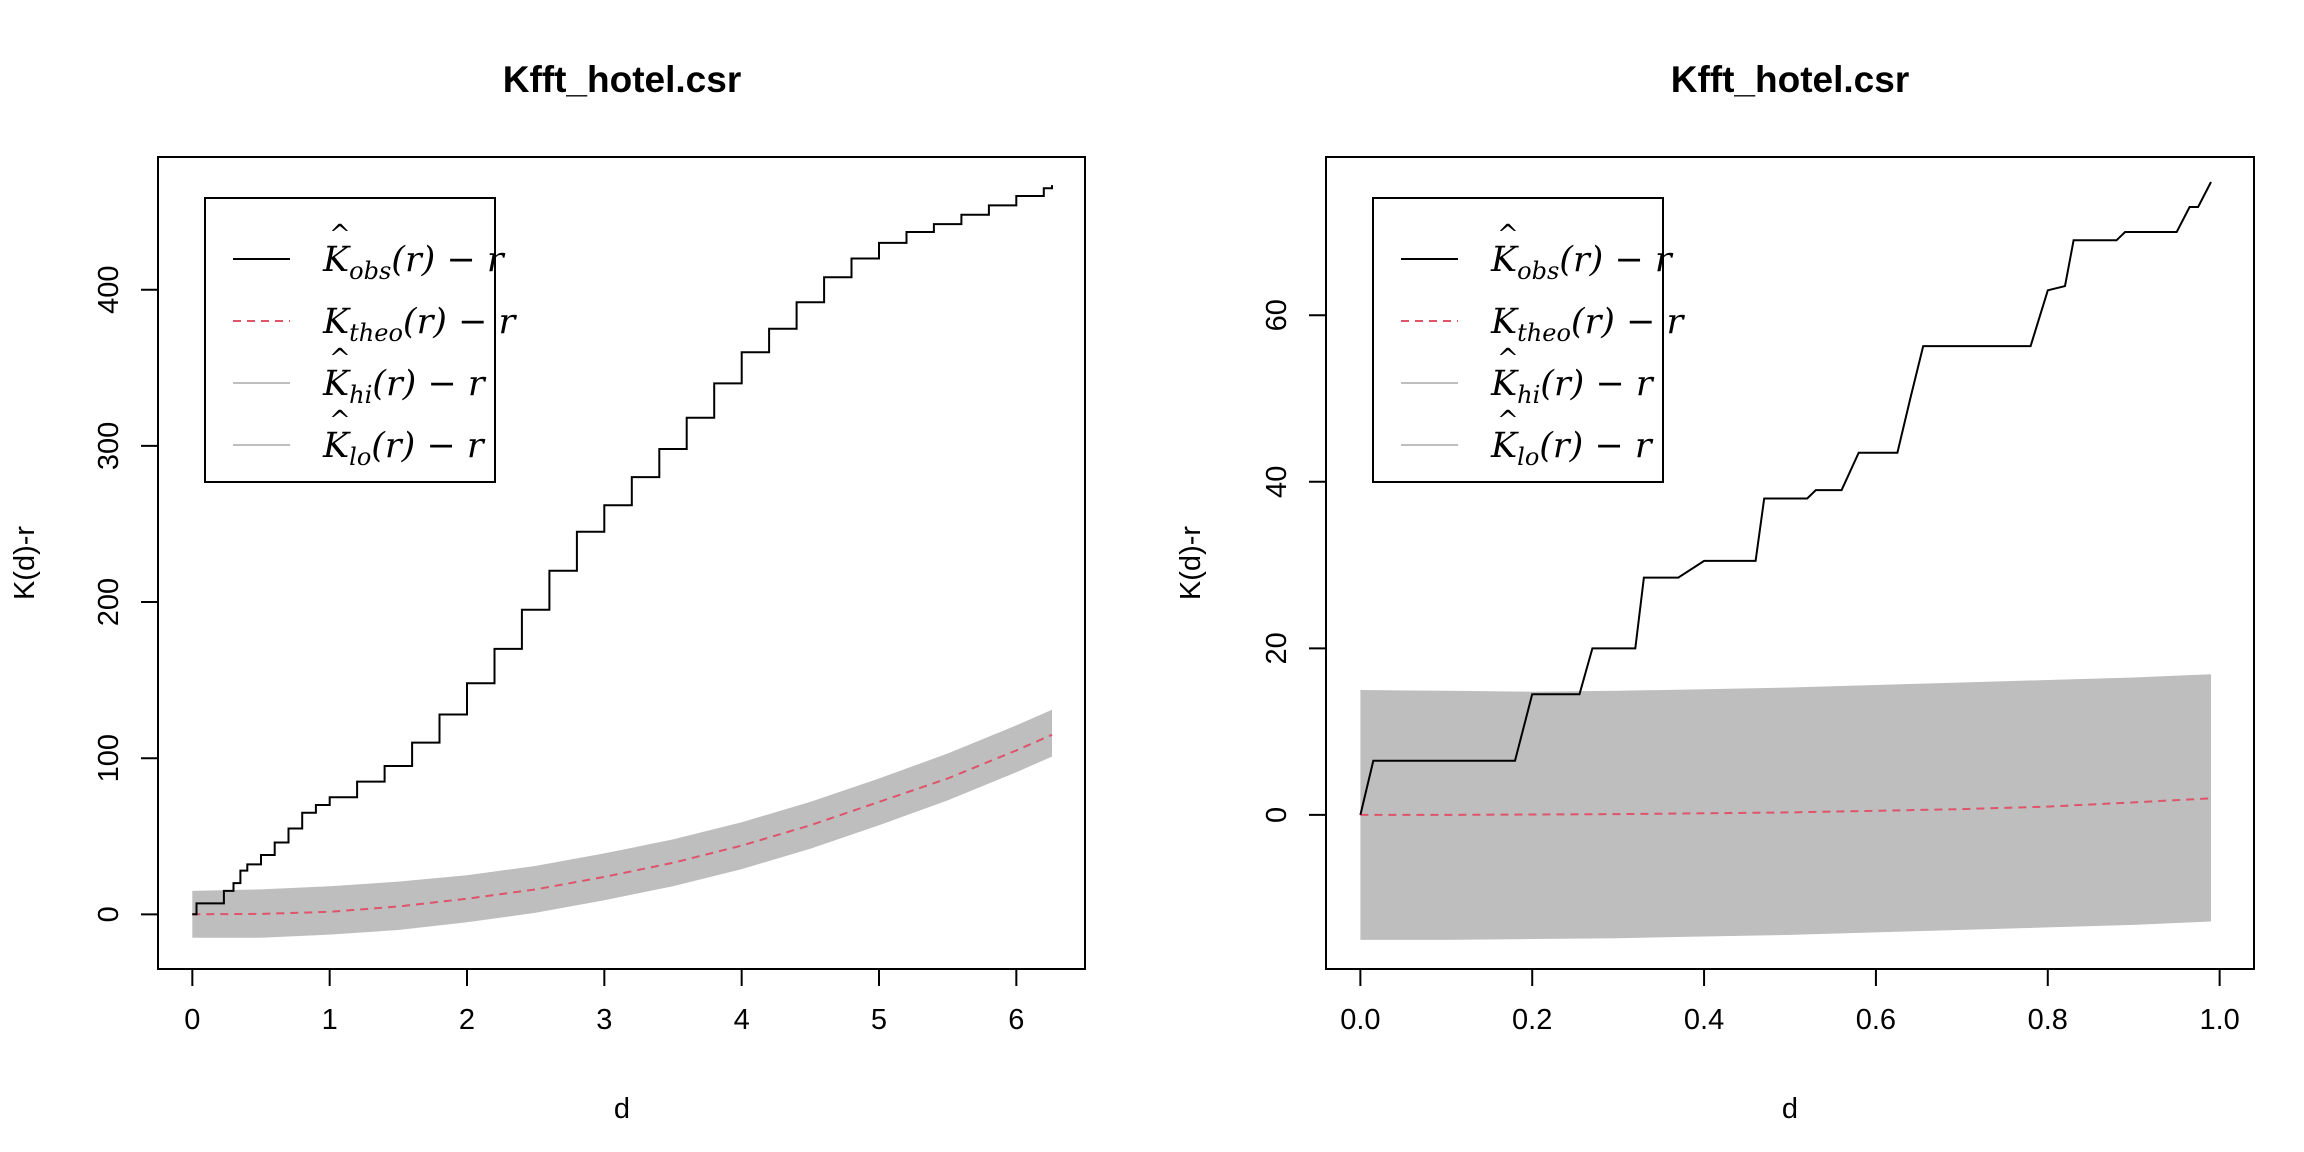  Describe the element at coordinates (1876, 1020) in the screenshot. I see `x-tick-label: 0.6` at that location.